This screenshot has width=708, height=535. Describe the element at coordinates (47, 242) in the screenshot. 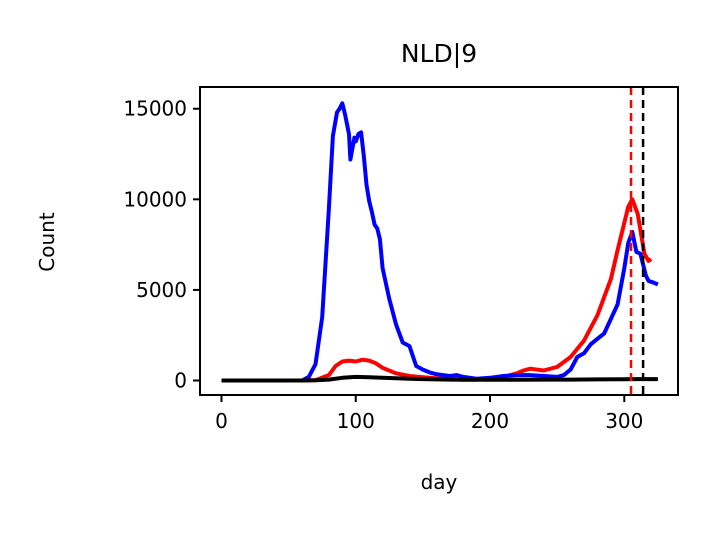

I see `y-axis-label: Count` at that location.